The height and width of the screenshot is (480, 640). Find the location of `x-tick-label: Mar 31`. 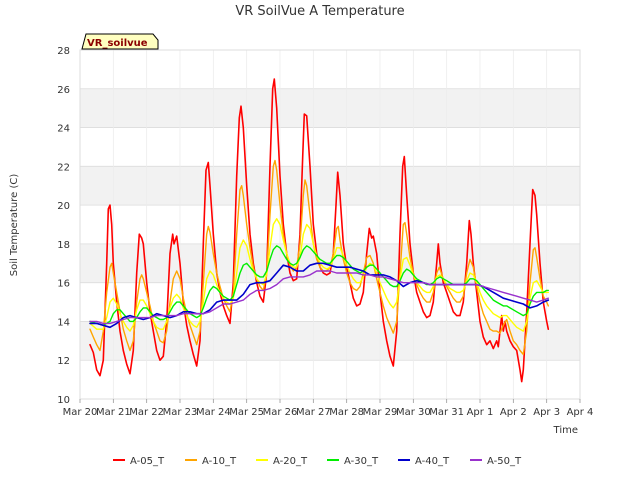

x-tick-label: Mar 31 is located at coordinates (446, 412).